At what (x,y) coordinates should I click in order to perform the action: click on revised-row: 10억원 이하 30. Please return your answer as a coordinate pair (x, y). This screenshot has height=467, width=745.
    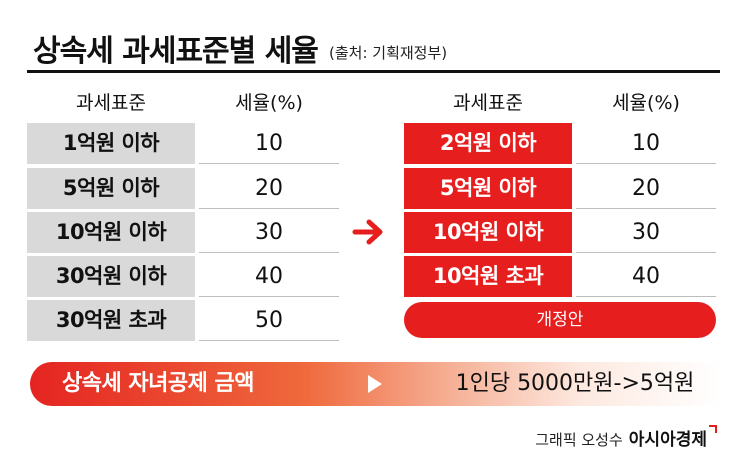
    Looking at the image, I should click on (560, 232).